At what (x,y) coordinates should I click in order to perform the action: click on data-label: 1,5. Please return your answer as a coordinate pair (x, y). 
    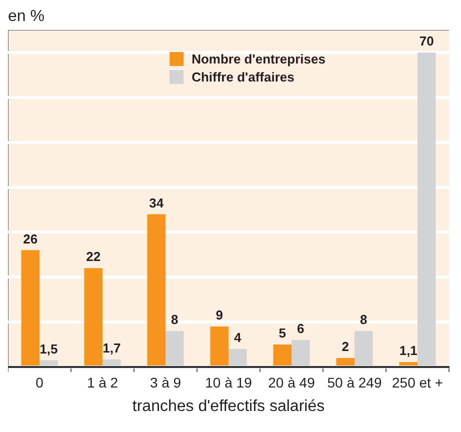
    Looking at the image, I should click on (49, 348).